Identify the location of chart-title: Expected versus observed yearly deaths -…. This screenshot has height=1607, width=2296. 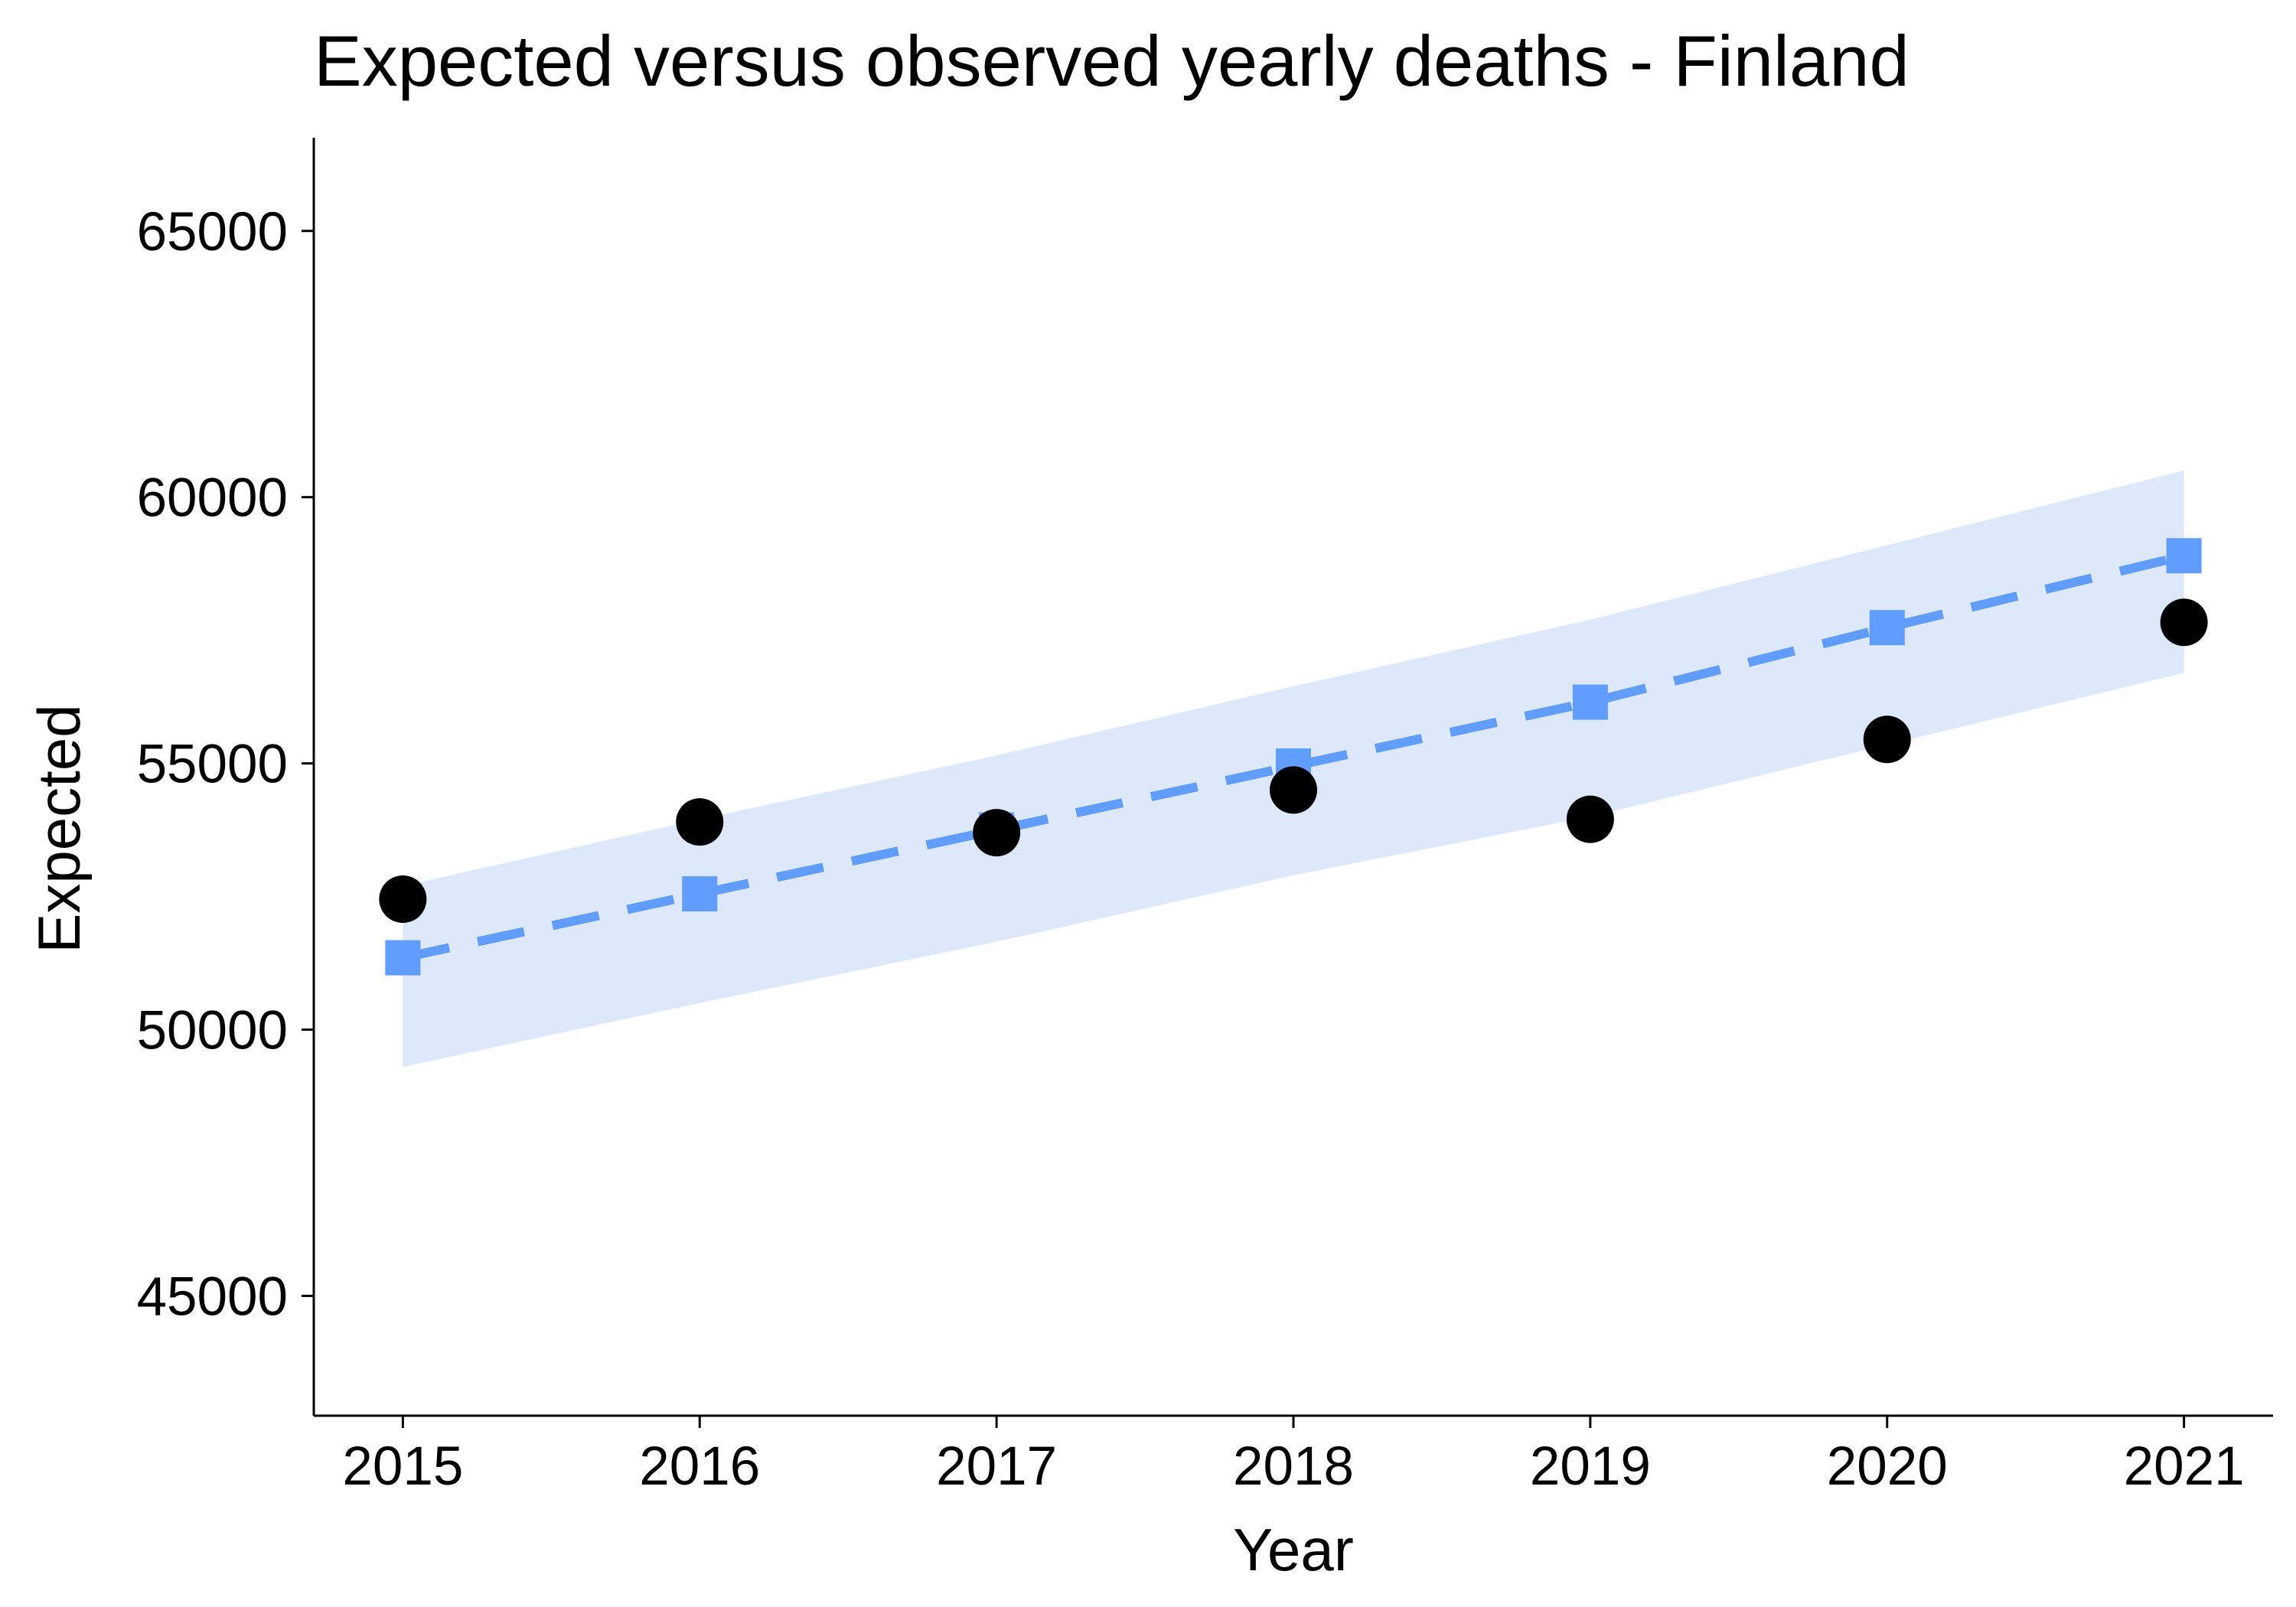
(1112, 61).